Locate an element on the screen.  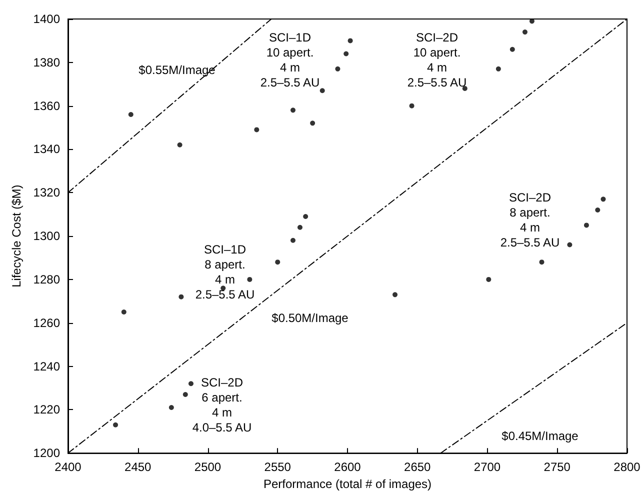
x-tick-label: 2700 is located at coordinates (487, 467).